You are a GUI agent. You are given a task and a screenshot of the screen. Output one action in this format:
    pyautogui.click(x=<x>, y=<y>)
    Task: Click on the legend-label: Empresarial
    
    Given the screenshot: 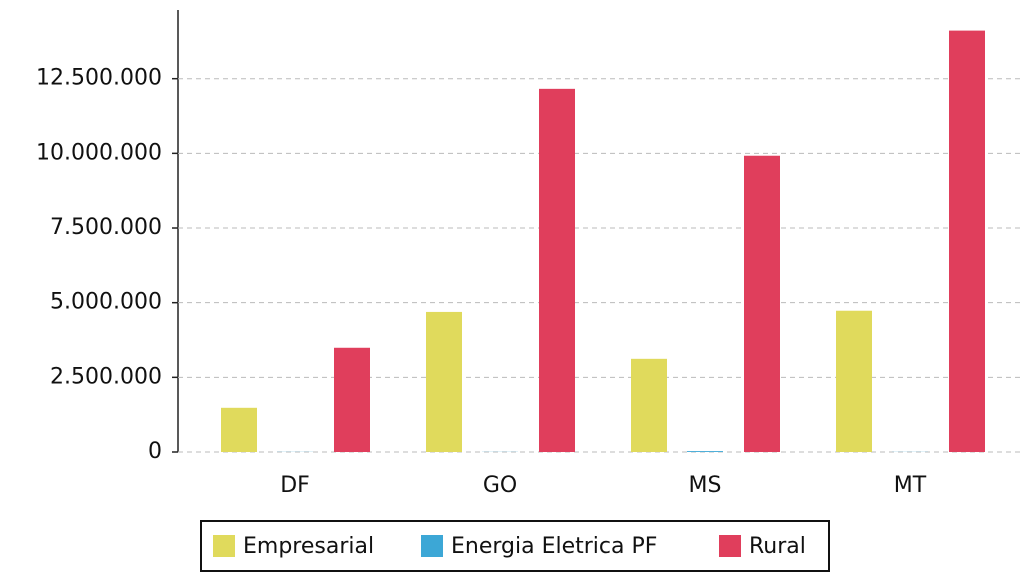 What is the action you would take?
    pyautogui.click(x=308, y=546)
    